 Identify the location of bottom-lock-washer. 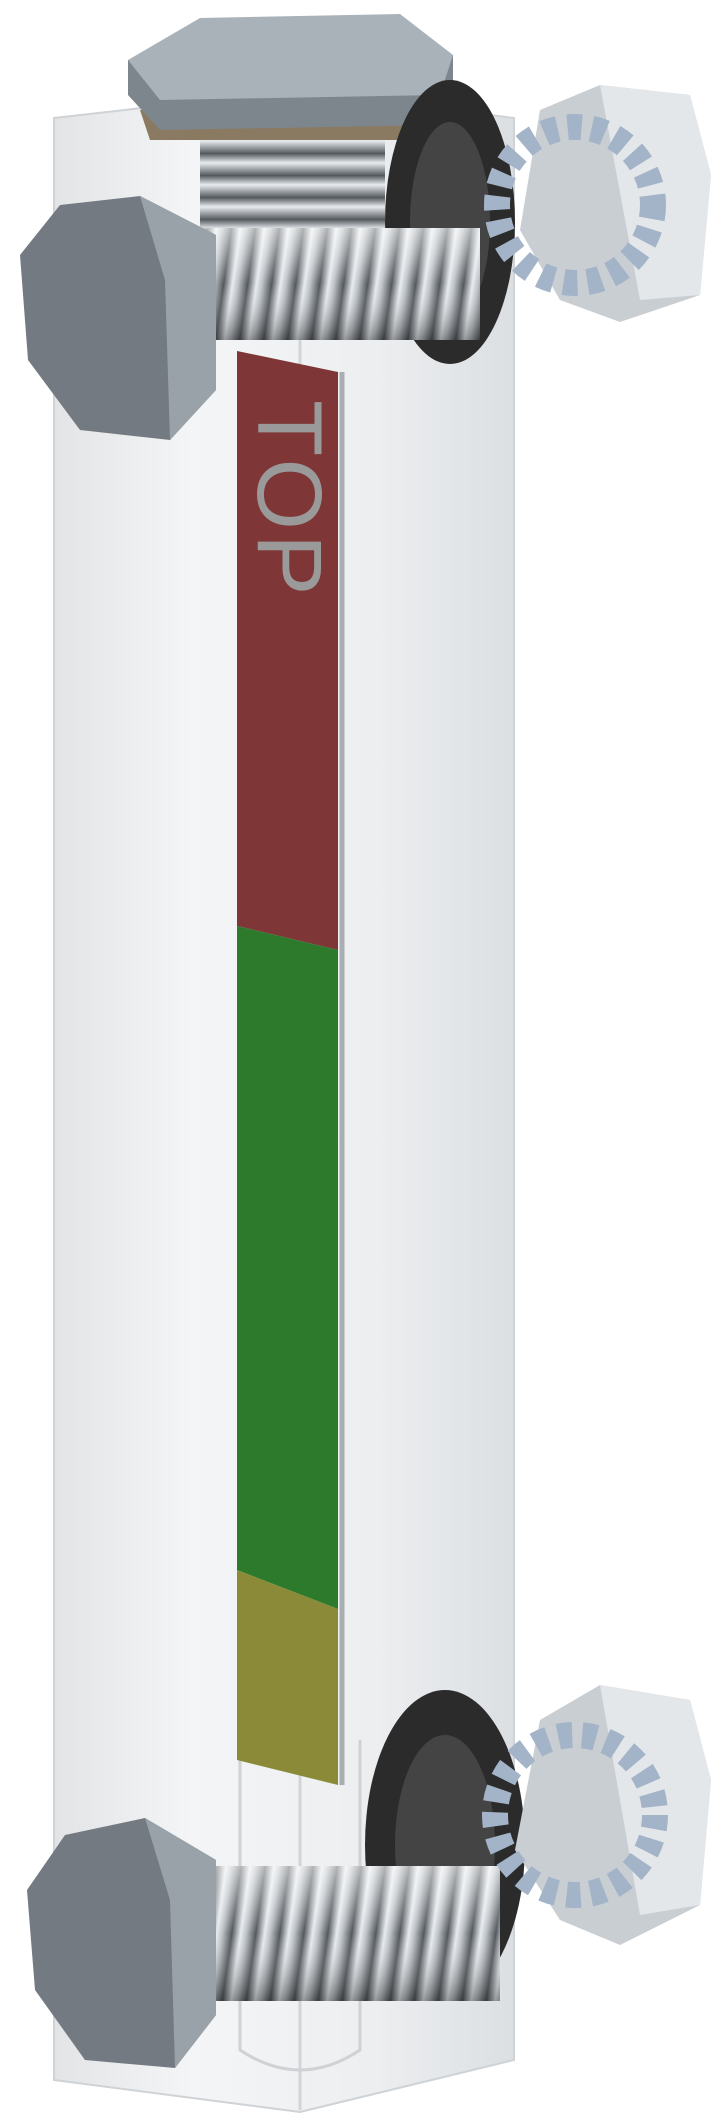
(575, 1815).